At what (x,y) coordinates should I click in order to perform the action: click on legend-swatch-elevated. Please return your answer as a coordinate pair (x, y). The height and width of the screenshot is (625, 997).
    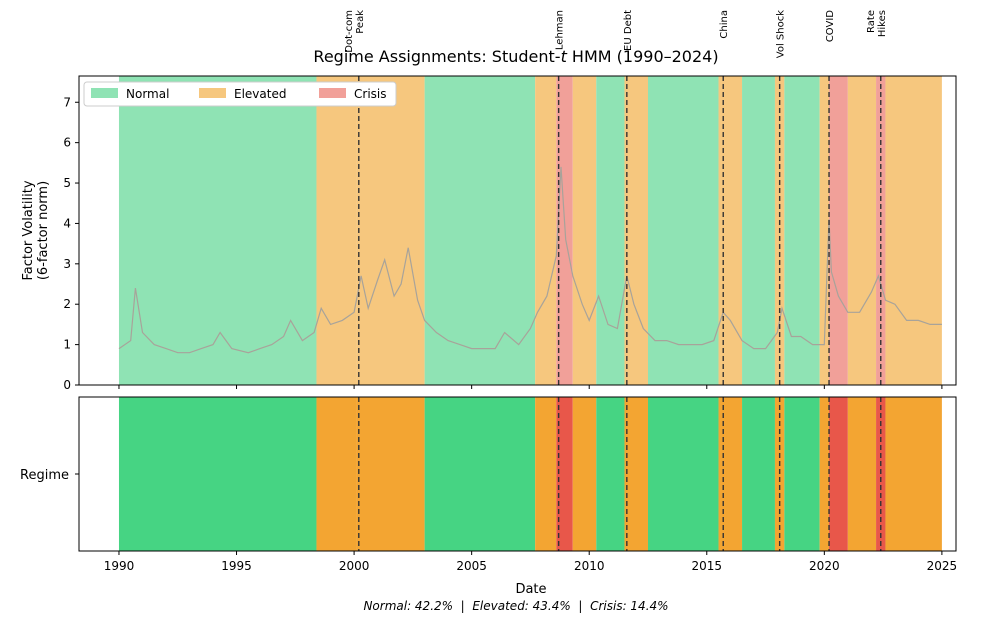
    Looking at the image, I should click on (212, 93).